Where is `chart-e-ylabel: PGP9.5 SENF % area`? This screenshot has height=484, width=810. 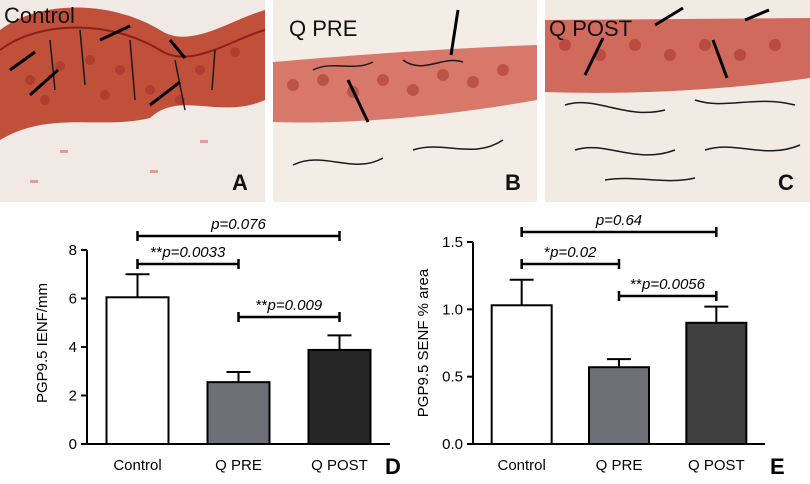 chart-e-ylabel: PGP9.5 SENF % area is located at coordinates (423, 342).